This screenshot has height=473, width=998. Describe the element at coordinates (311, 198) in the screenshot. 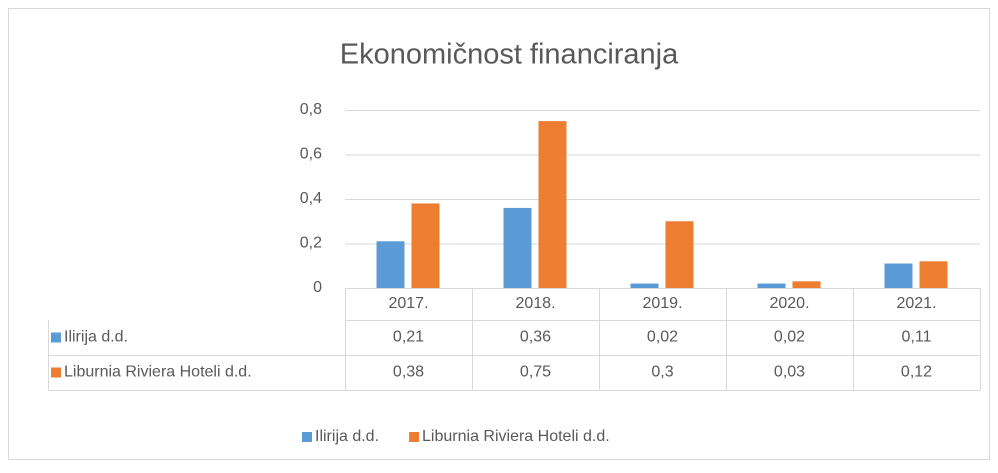

I see `y-tick-label: 0,4` at that location.